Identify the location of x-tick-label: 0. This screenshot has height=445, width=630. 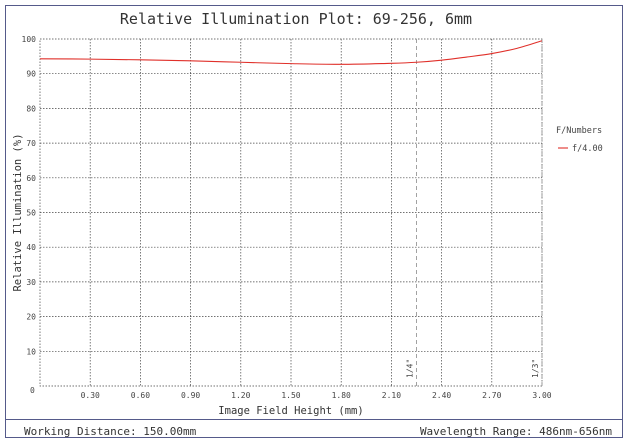
(32, 390).